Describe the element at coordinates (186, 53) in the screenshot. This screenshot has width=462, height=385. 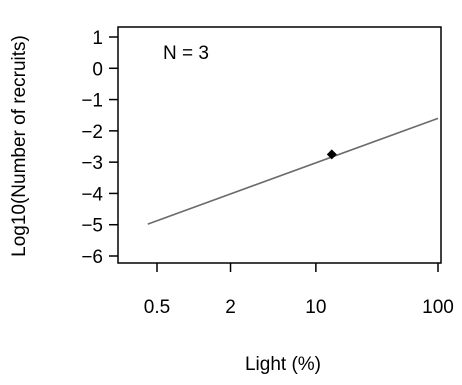
I see `annotation-n: N = 3` at that location.